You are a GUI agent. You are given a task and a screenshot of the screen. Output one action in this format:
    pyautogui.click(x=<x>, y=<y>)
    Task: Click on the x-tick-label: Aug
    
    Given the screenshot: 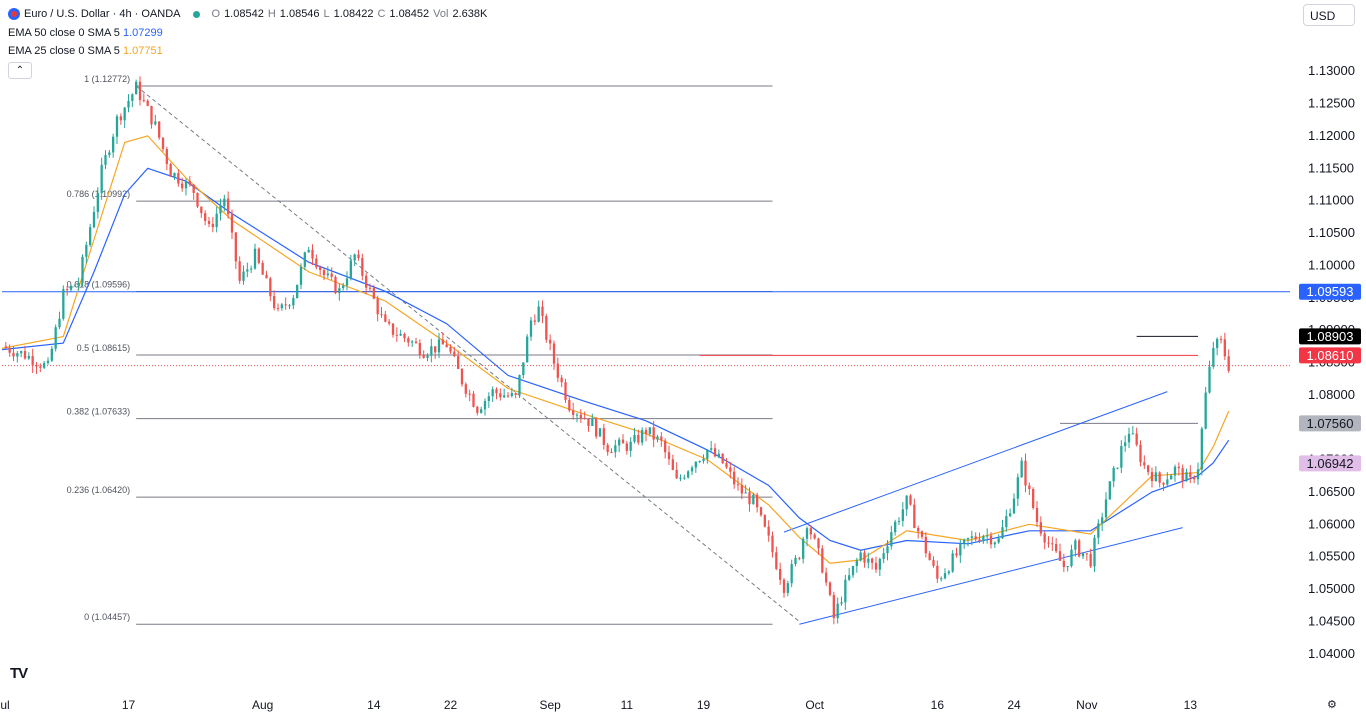 What is the action you would take?
    pyautogui.click(x=262, y=705)
    